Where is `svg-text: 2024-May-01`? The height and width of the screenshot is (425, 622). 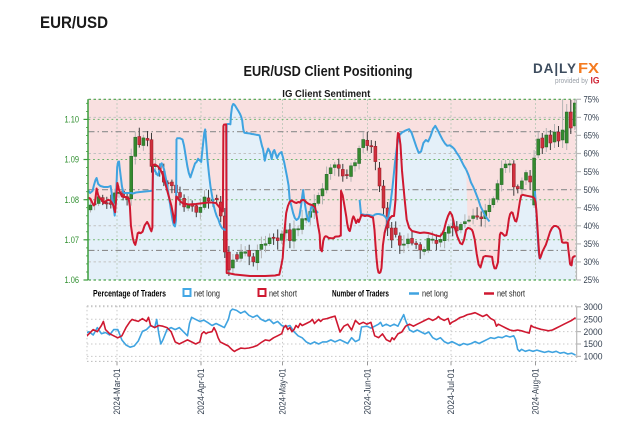
svg-text: 2024-May-01 is located at coordinates (283, 392).